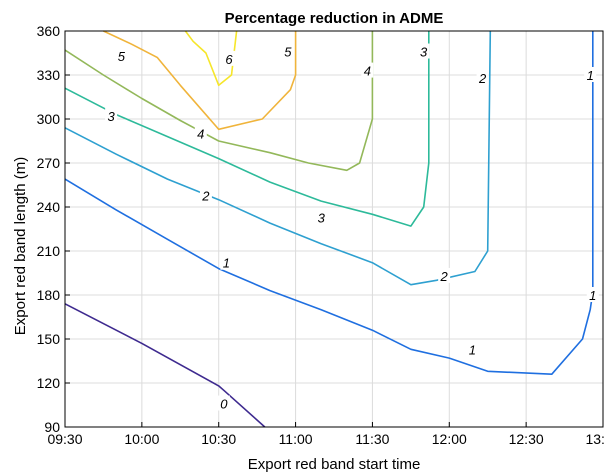 The height and width of the screenshot is (472, 604). What do you see at coordinates (20, 246) in the screenshot?
I see `y-axis-label: Export red band length (m)` at bounding box center [20, 246].